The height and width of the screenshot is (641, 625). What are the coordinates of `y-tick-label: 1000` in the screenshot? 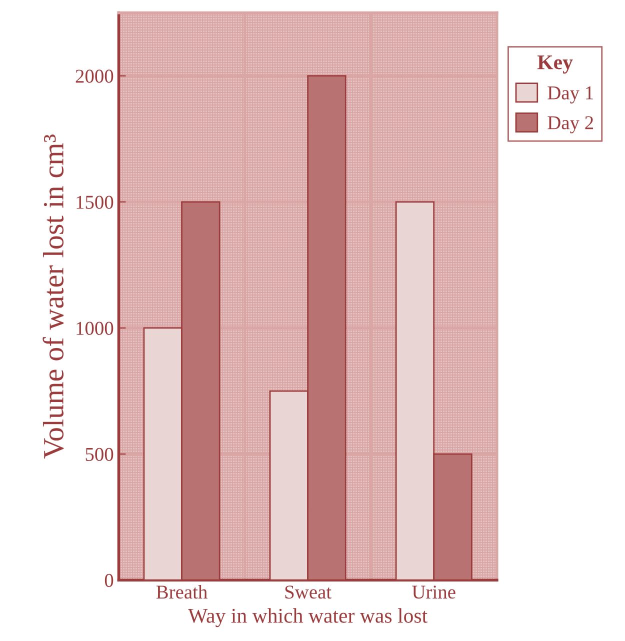 It's located at (95, 328).